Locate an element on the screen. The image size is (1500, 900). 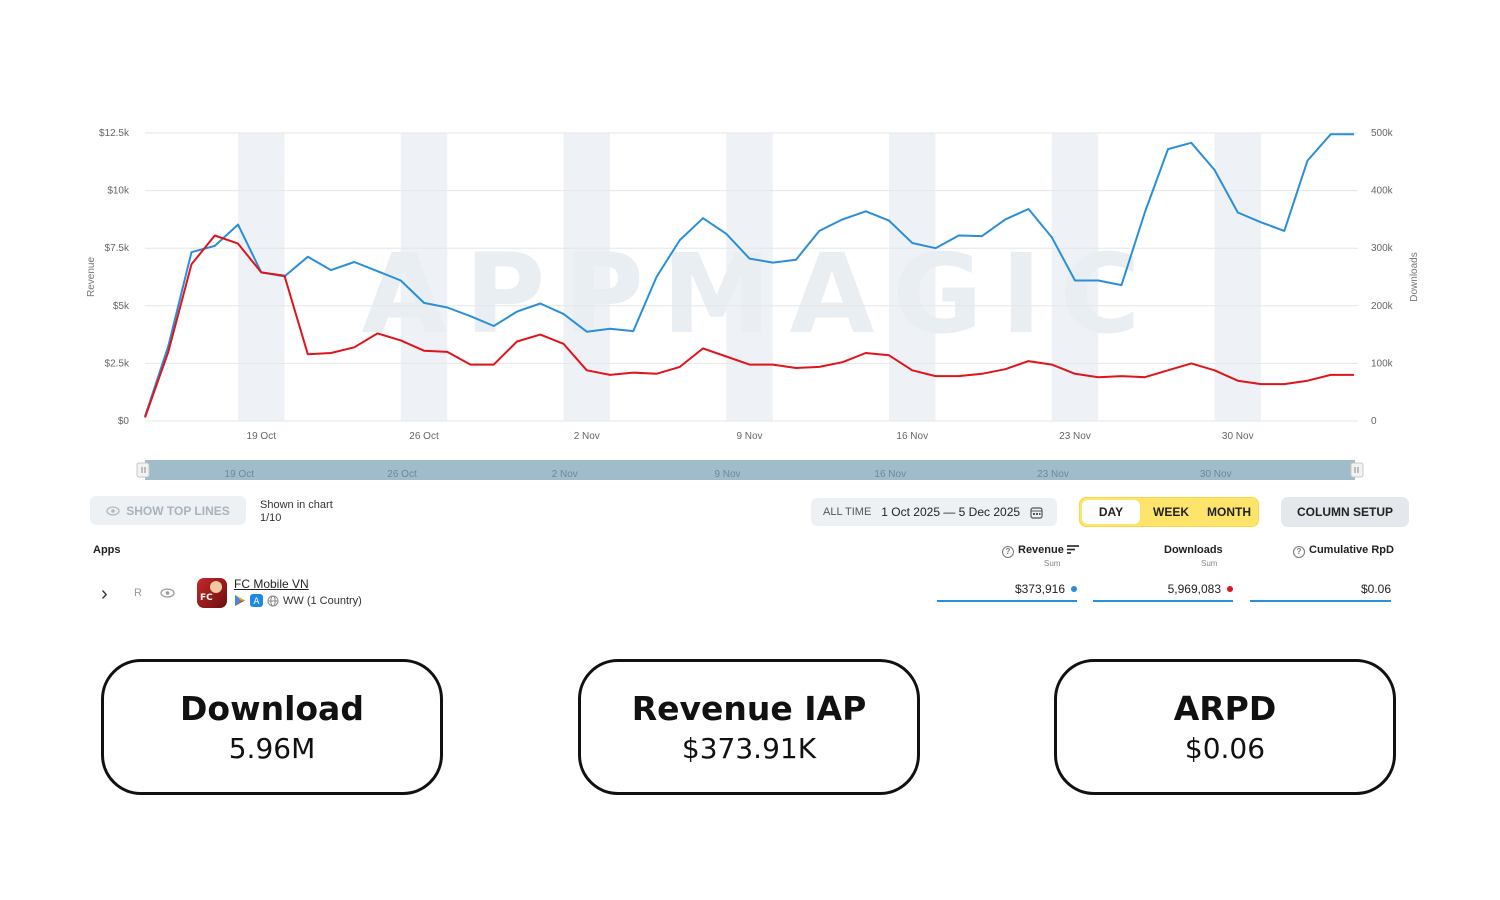
svg-text: A is located at coordinates (256, 602).